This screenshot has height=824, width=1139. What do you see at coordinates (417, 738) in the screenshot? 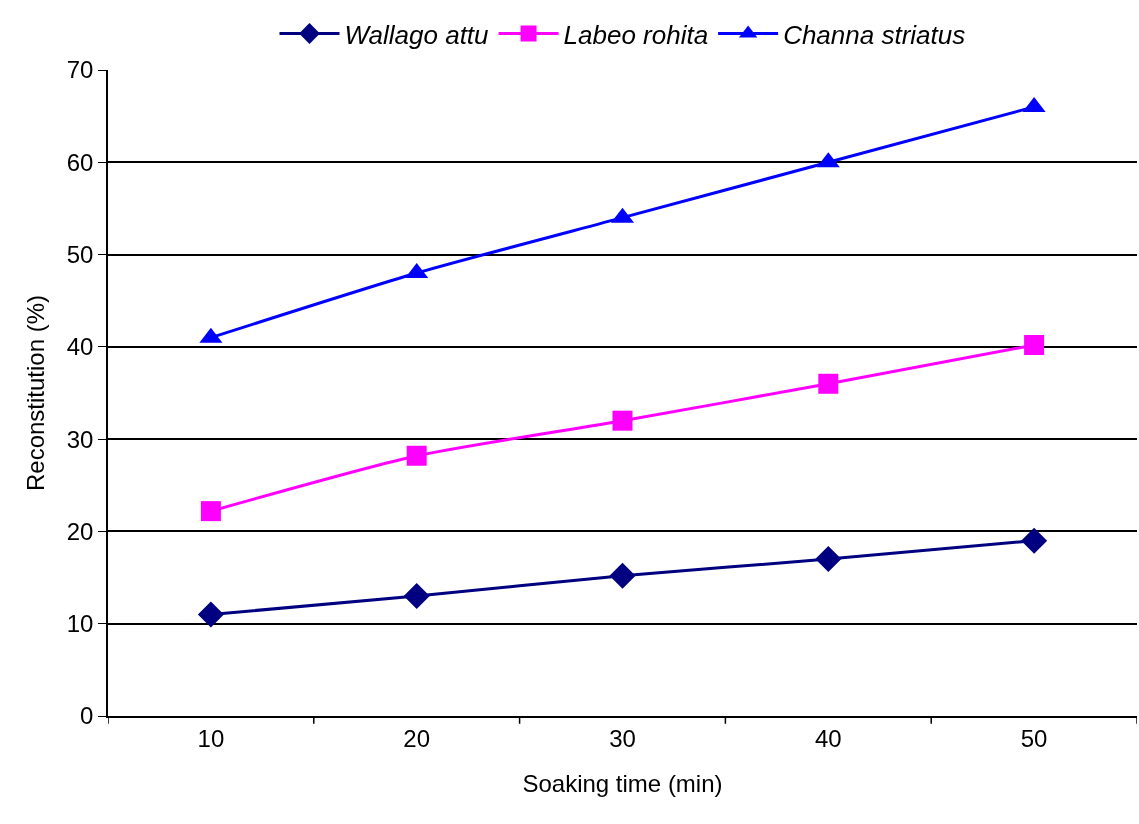
I see `x-tick-label: 20` at bounding box center [417, 738].